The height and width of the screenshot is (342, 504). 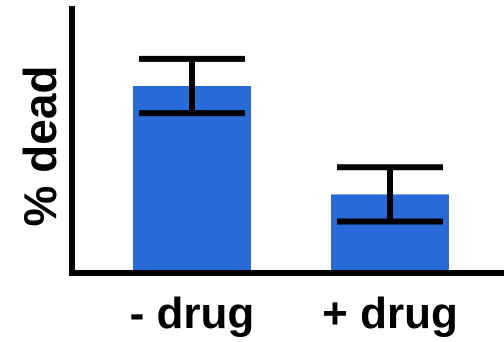 I want to click on y-axis-label: % dead, so click(x=40, y=145).